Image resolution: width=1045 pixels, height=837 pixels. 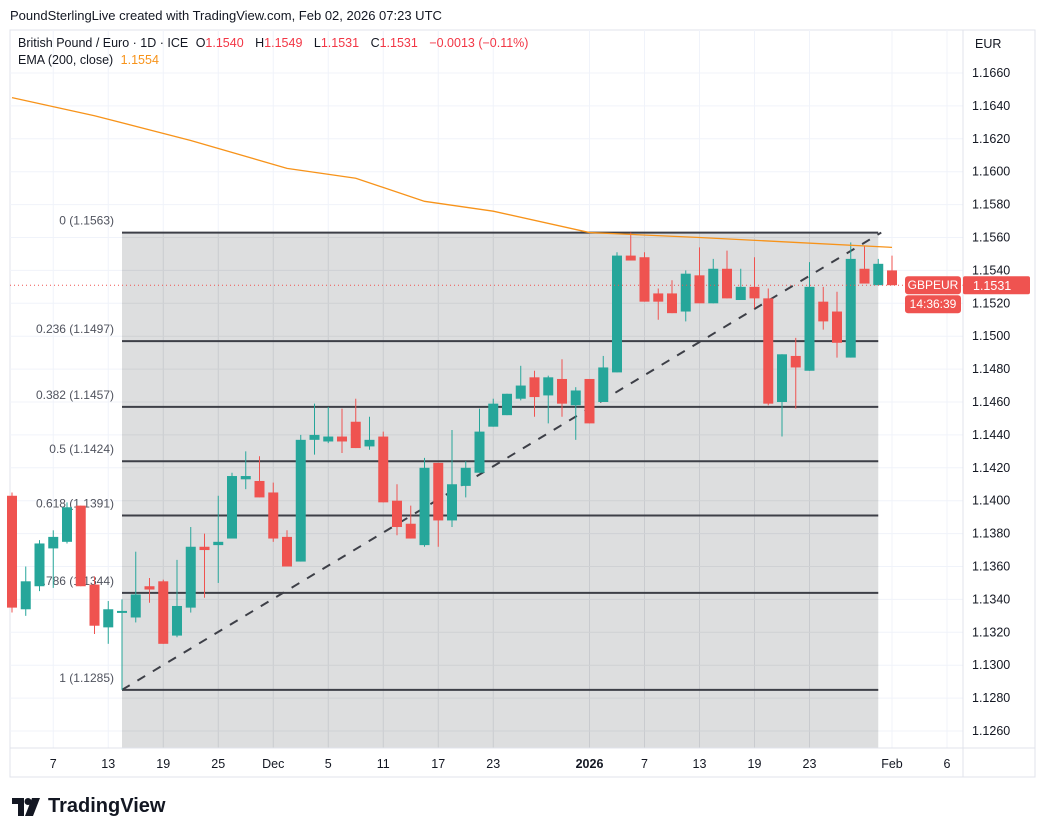 What do you see at coordinates (991, 632) in the screenshot?
I see `price-tick-label: 1.1320` at bounding box center [991, 632].